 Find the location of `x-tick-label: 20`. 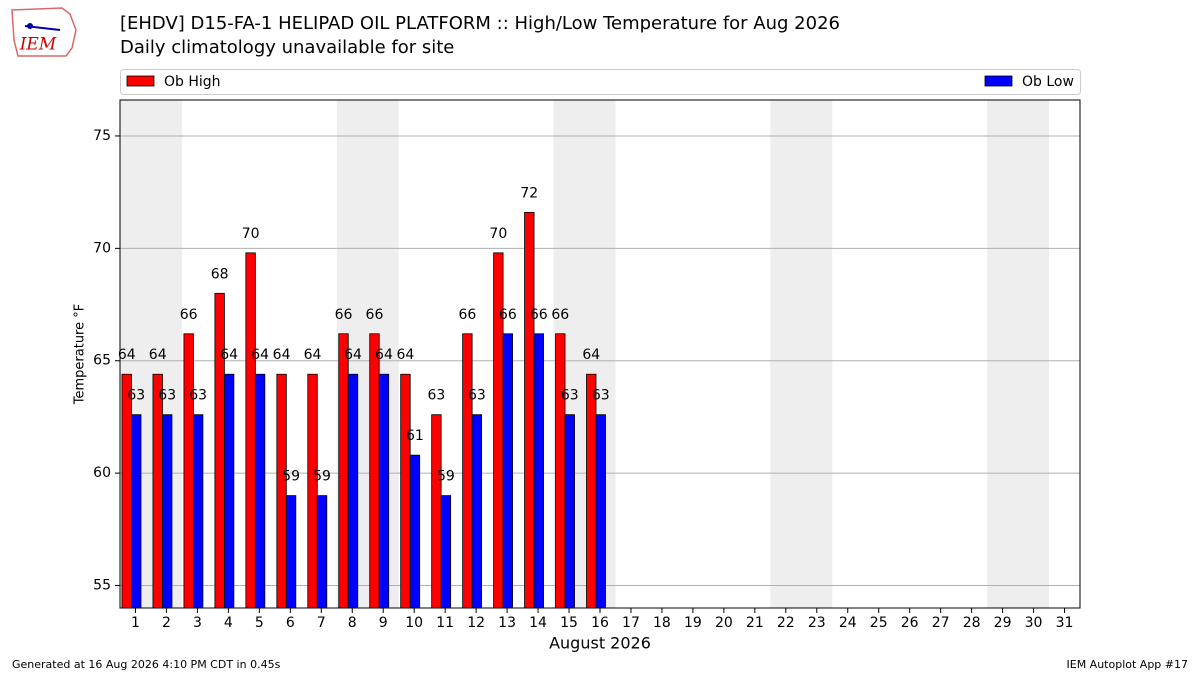

x-tick-label: 20 is located at coordinates (724, 623).